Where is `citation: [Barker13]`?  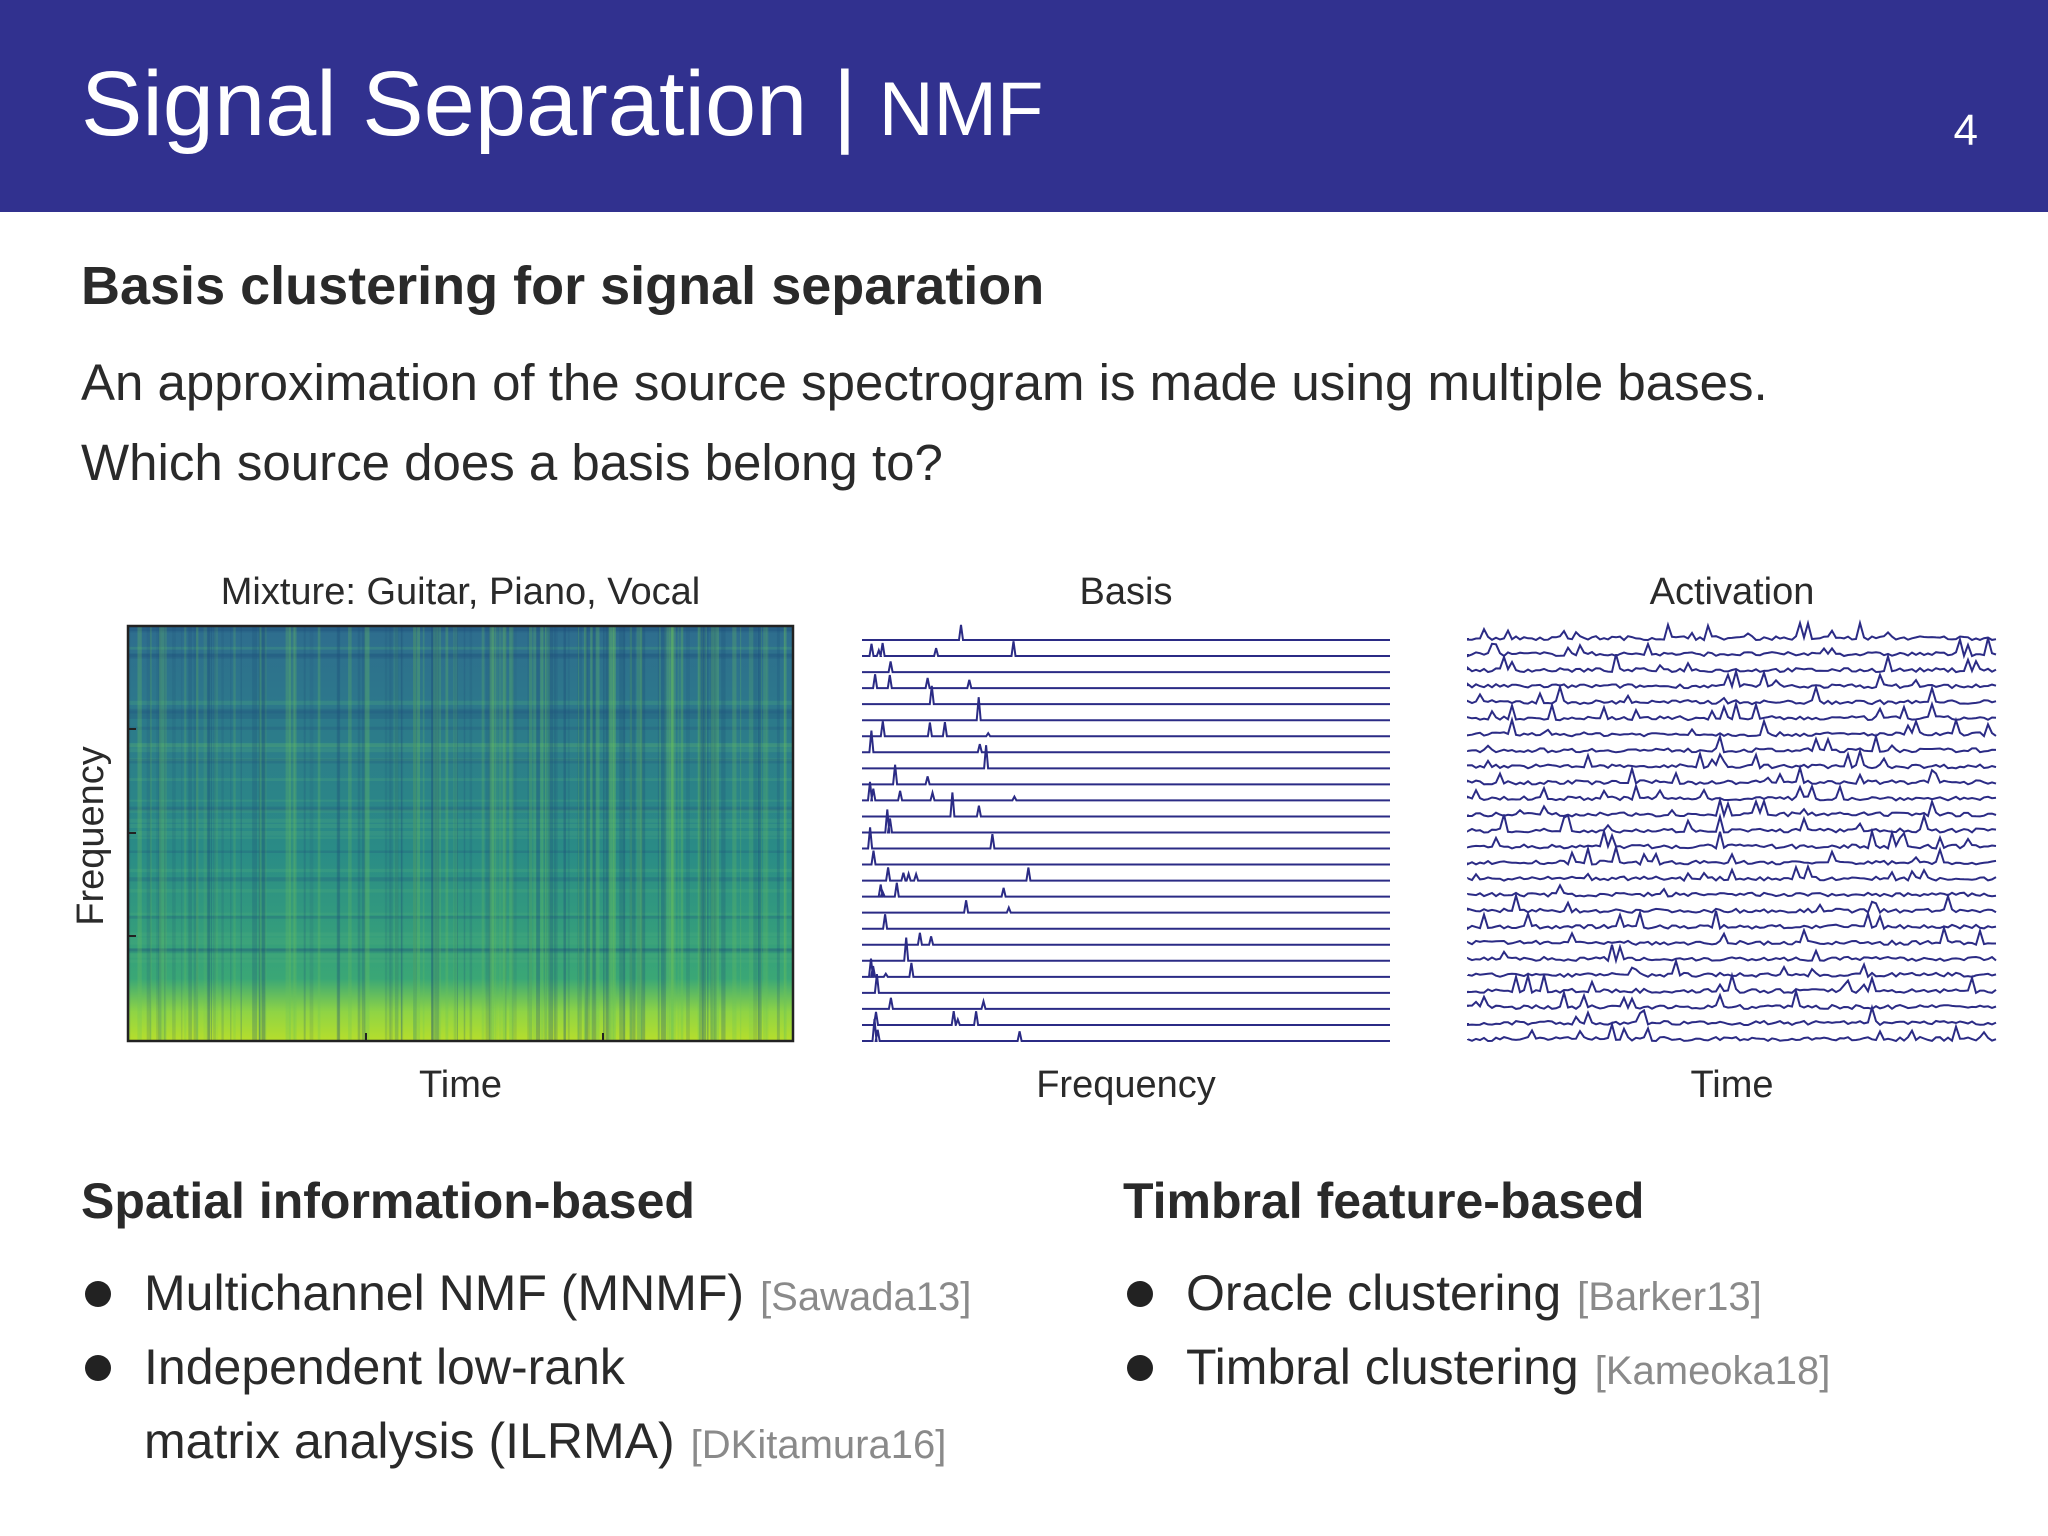
citation: [Barker13] is located at coordinates (1669, 1297).